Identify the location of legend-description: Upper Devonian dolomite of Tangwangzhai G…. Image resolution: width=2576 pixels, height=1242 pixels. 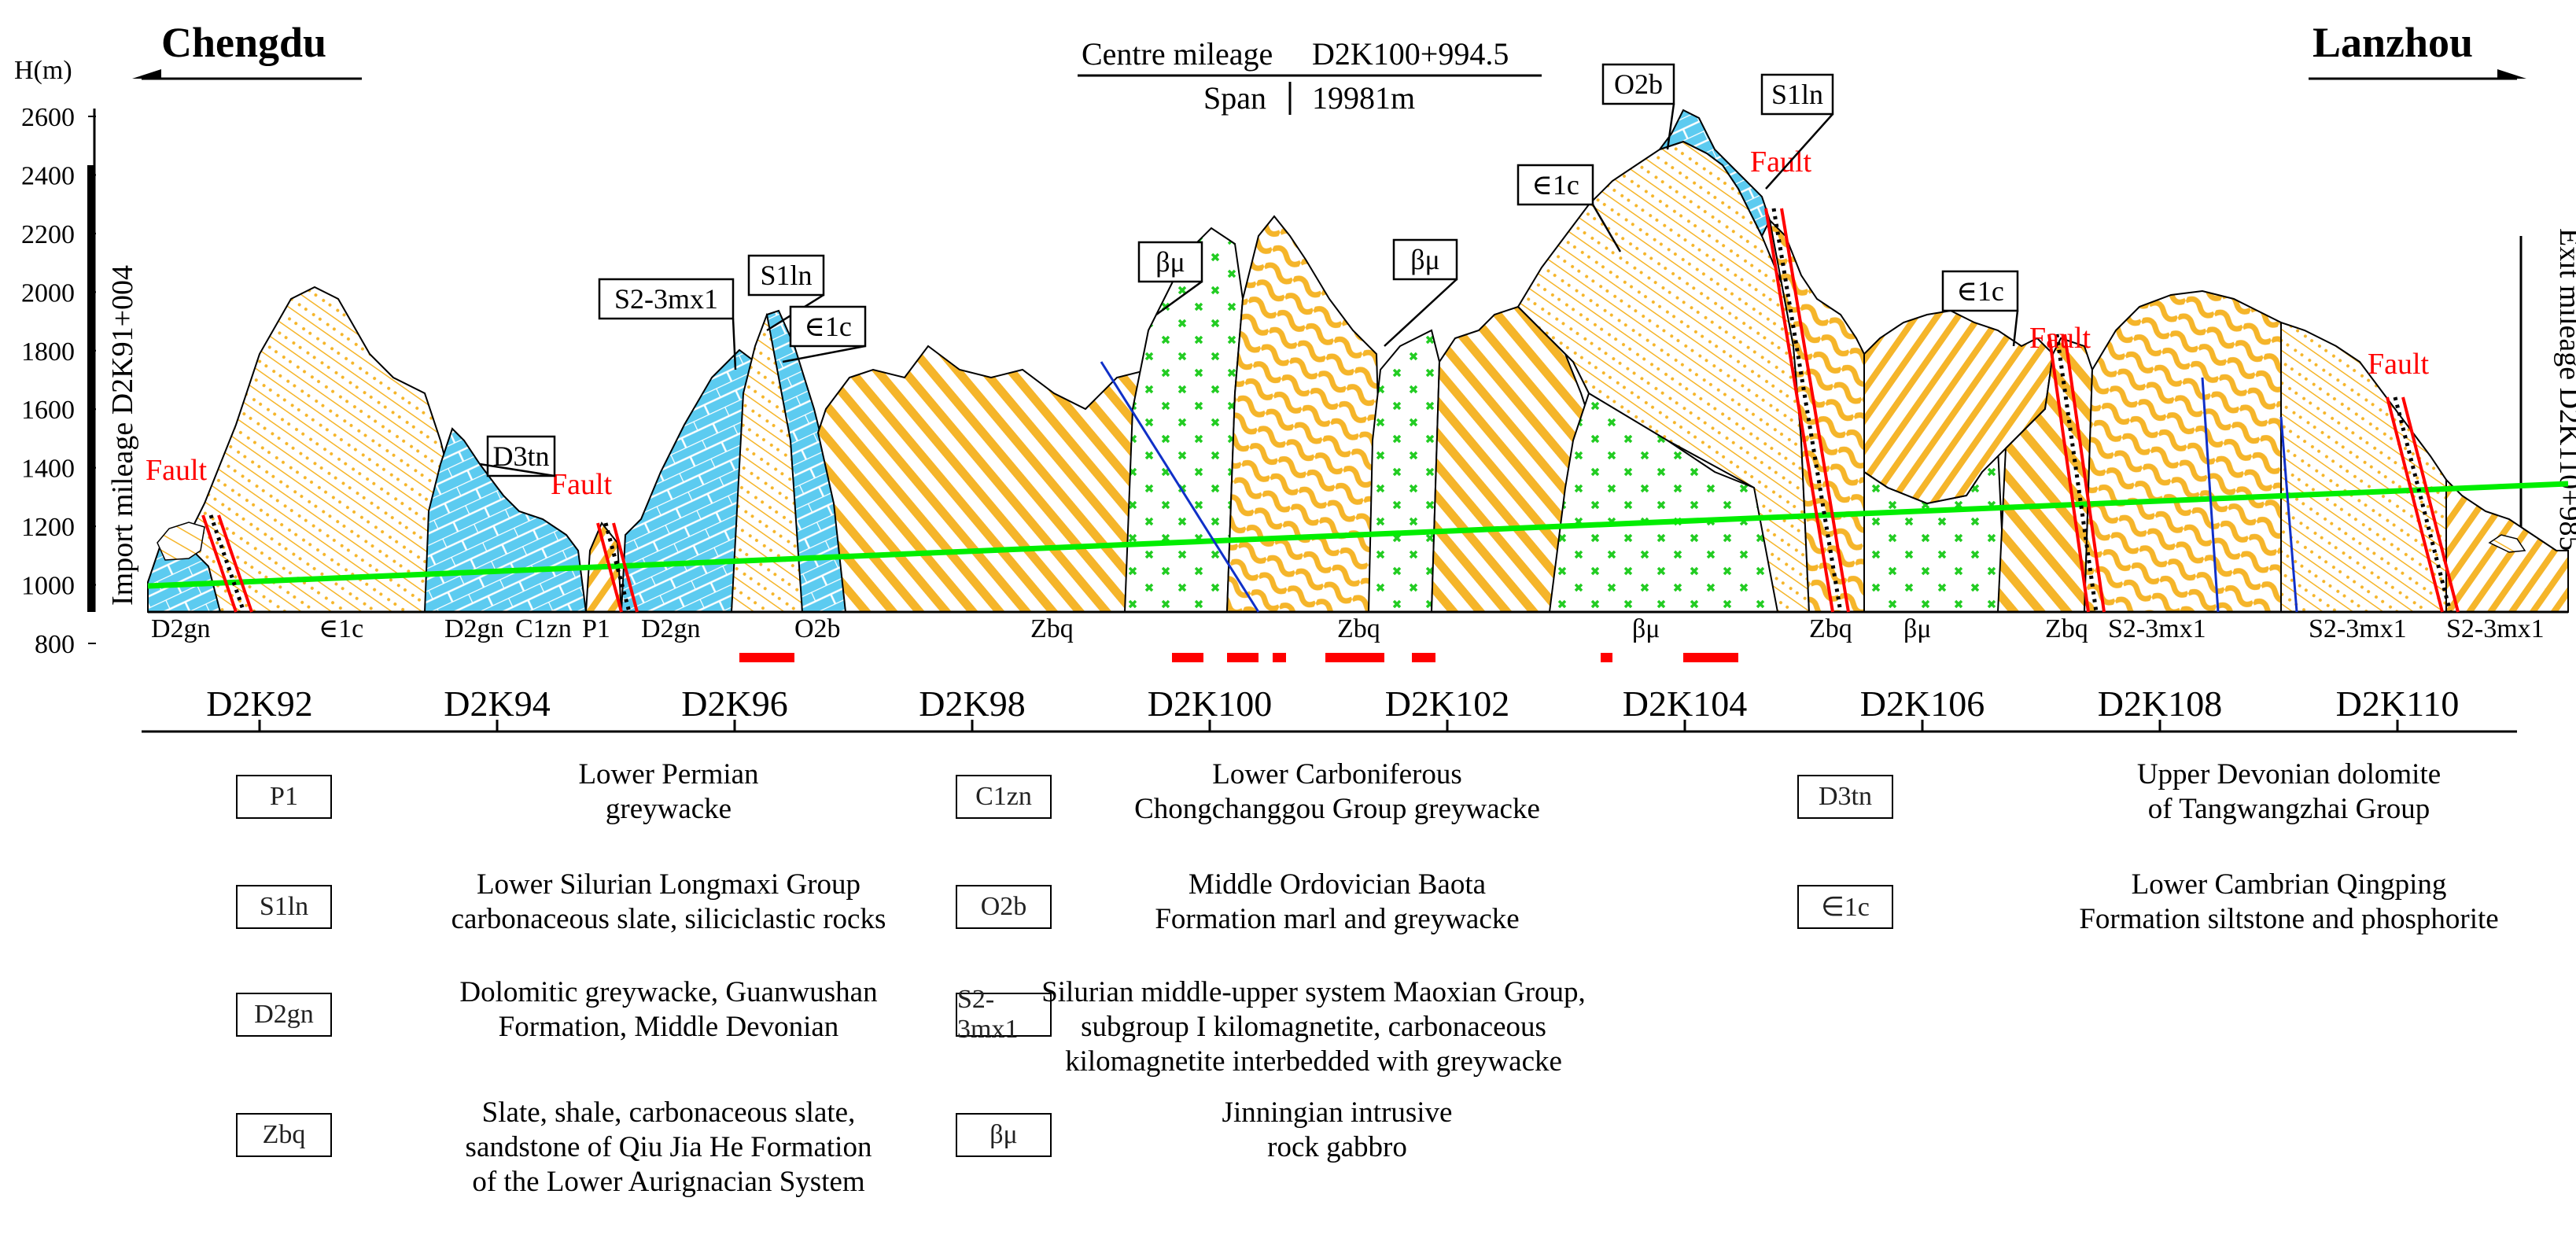
(2289, 792).